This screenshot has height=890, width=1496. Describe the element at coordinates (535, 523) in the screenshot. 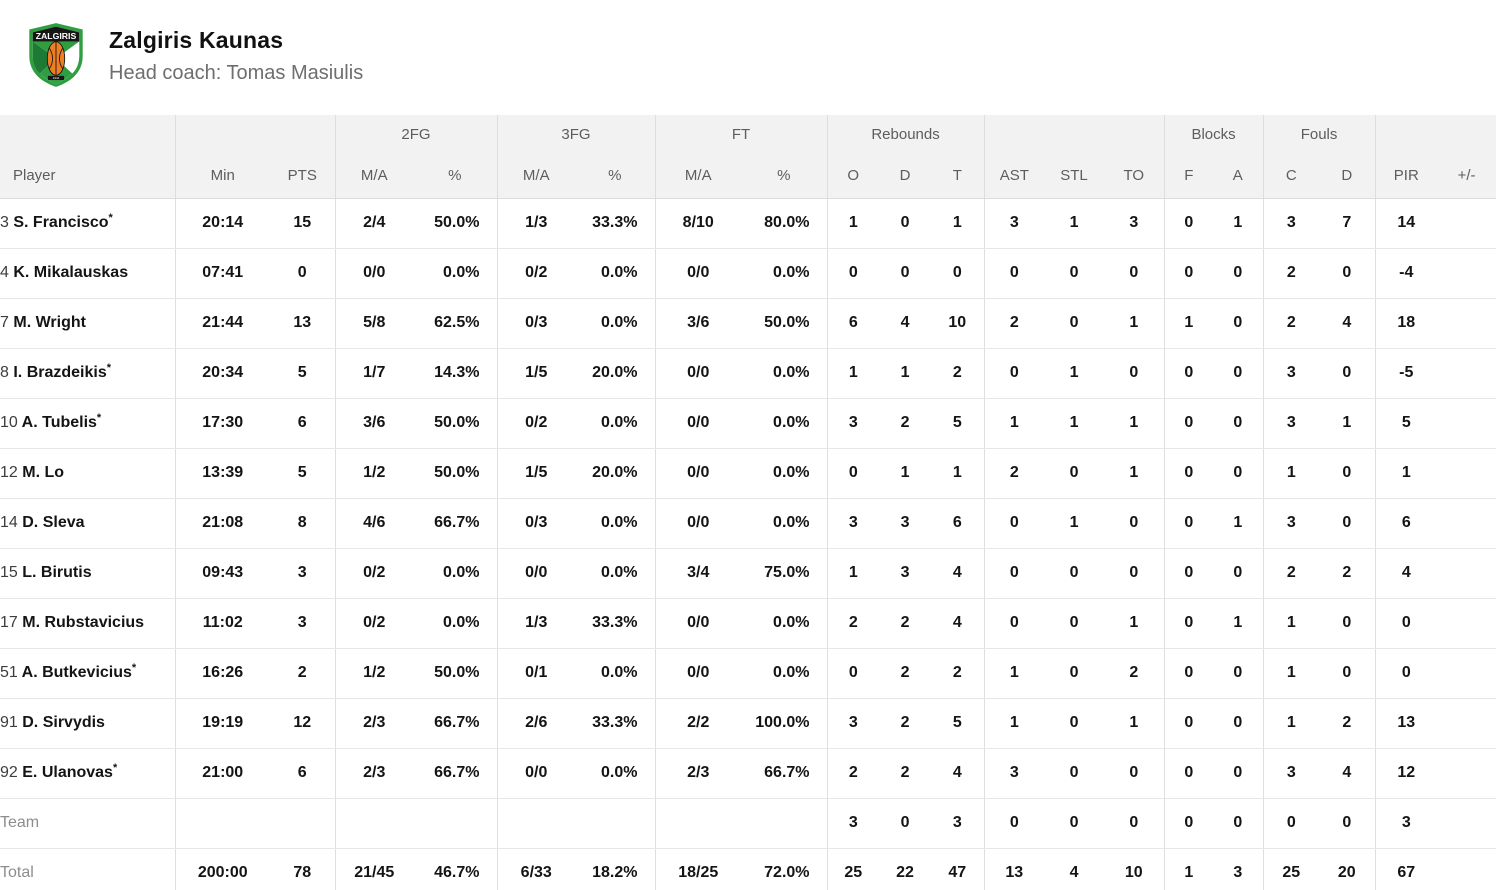

I see `stat-cell: 0/3` at that location.